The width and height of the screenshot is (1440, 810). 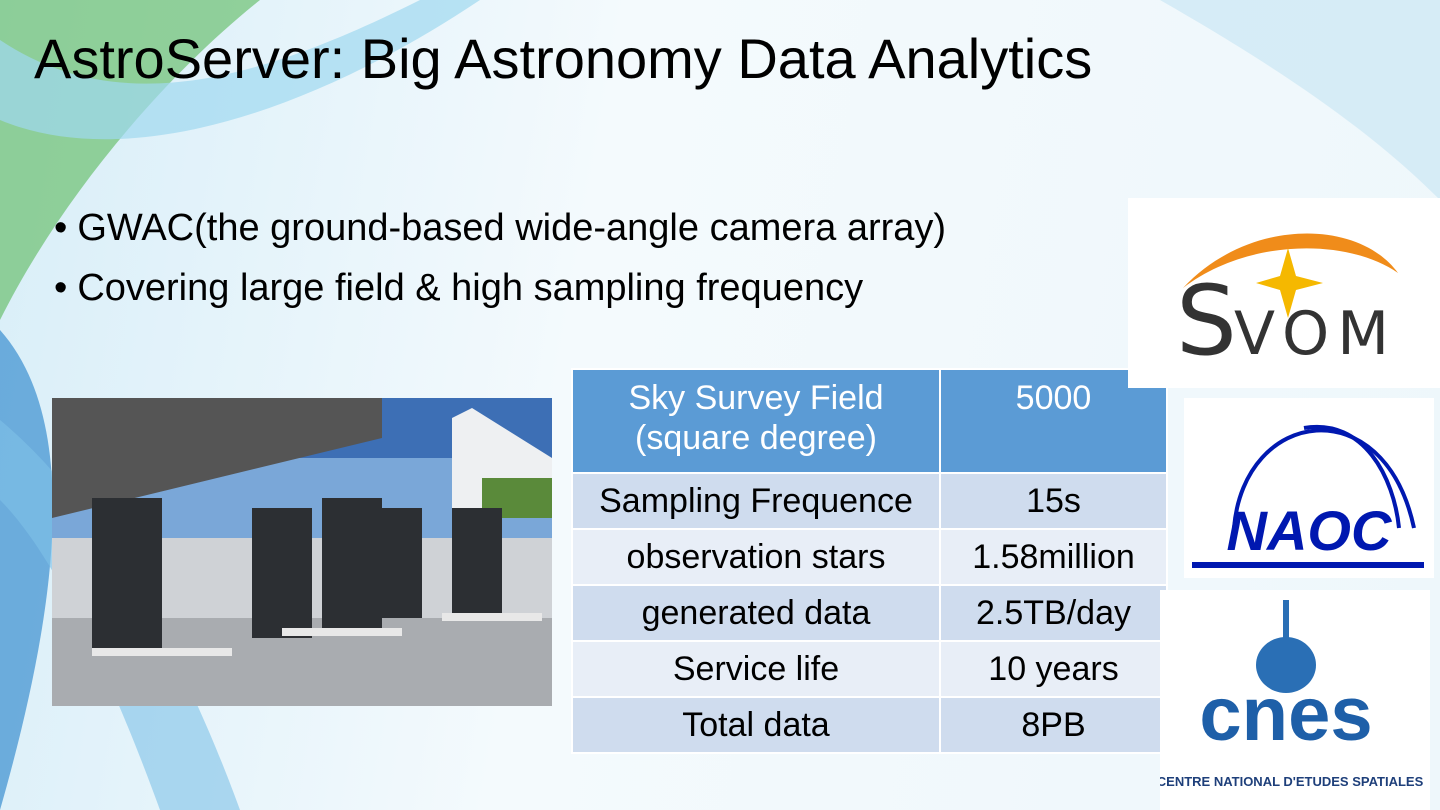 I want to click on logo-text: NAOC, so click(x=1310, y=530).